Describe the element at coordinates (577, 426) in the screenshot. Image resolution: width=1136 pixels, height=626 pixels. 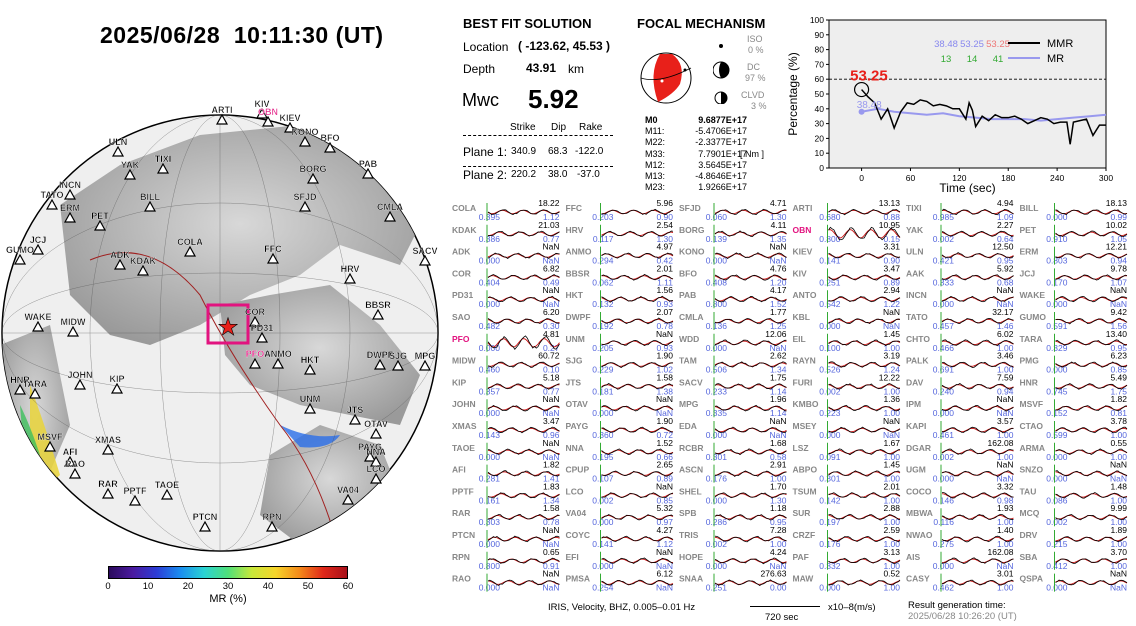
I see `trace-station-name: PAYG` at that location.